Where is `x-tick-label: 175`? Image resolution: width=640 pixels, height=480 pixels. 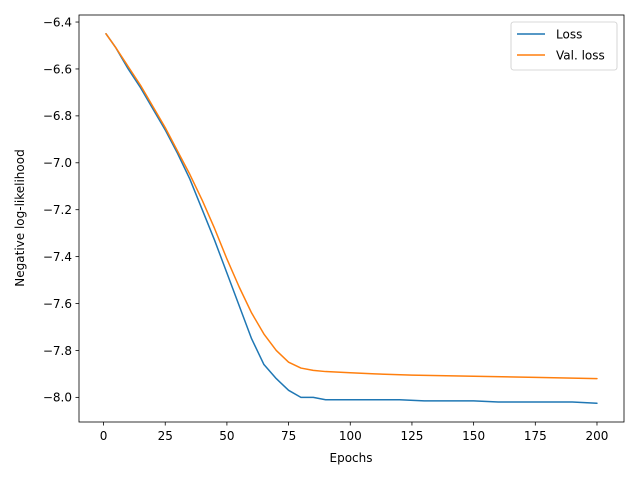 x-tick-label: 175 is located at coordinates (535, 436).